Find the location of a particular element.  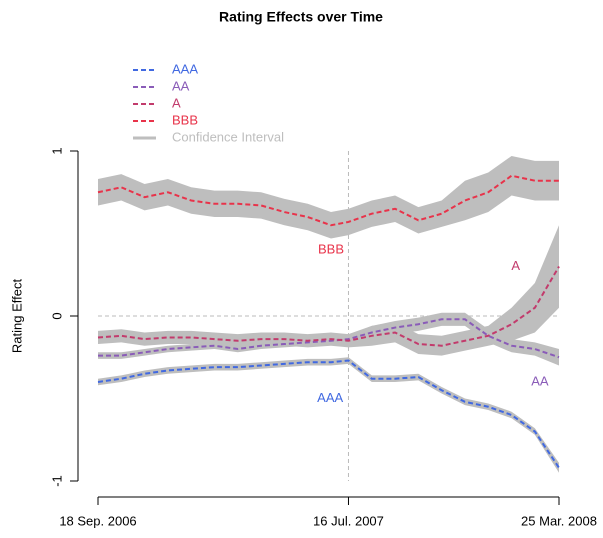

x-tick-label: 16 Jul. 2007 is located at coordinates (348, 520).